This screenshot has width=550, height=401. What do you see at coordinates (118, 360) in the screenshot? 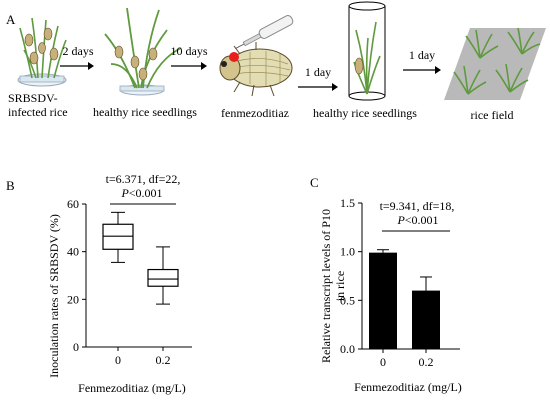
I see `x-tick-label-b: 0` at bounding box center [118, 360].